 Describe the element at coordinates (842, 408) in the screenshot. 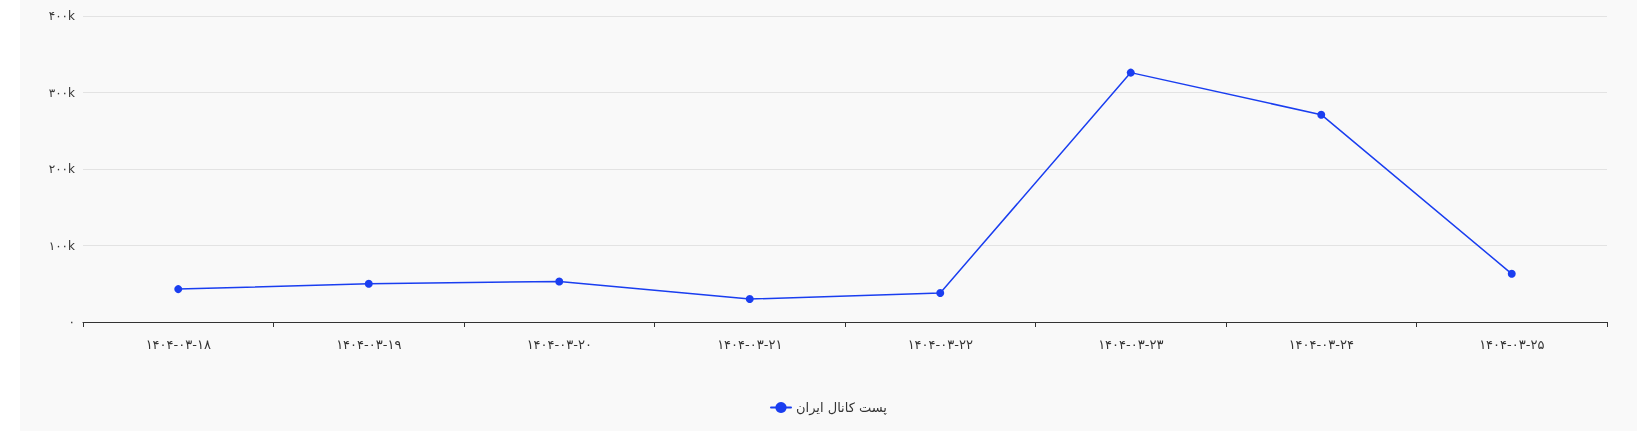

I see `legend-label: پست کانال ایران` at that location.